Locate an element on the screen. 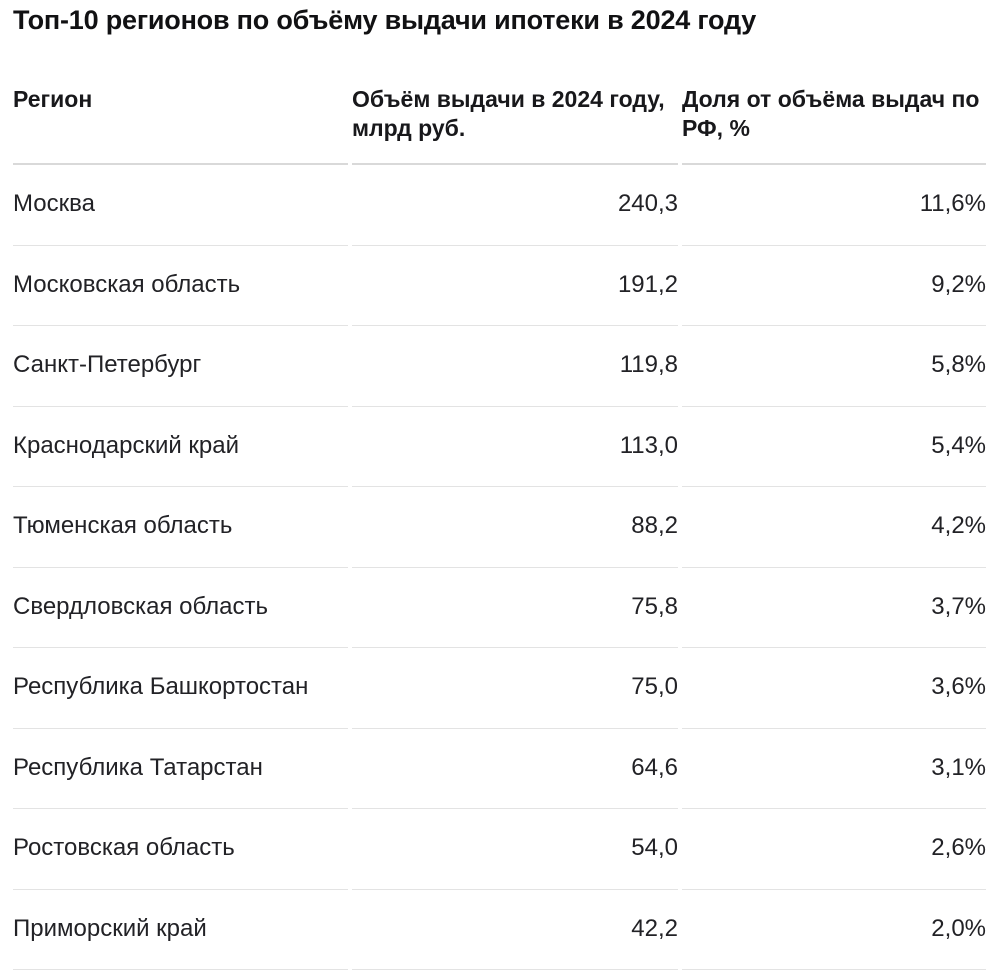  region-cell: Ростовская область is located at coordinates (180, 849).